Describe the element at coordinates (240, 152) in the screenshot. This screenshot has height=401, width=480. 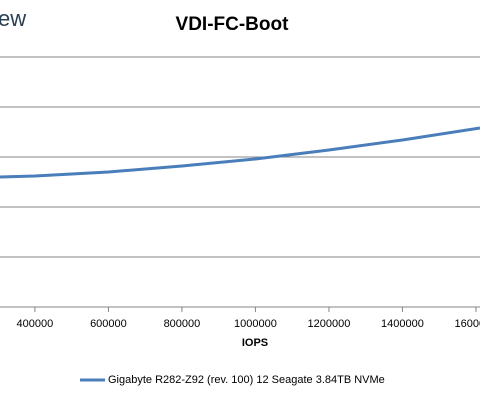
I see `series-line` at that location.